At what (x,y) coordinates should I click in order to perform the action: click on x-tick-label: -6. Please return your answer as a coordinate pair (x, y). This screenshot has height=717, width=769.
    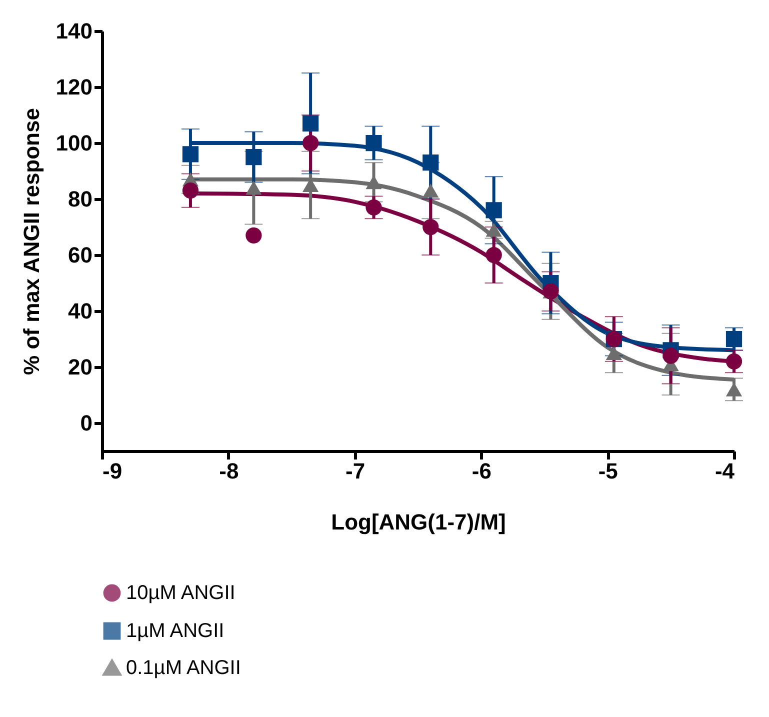
    Looking at the image, I should click on (482, 471).